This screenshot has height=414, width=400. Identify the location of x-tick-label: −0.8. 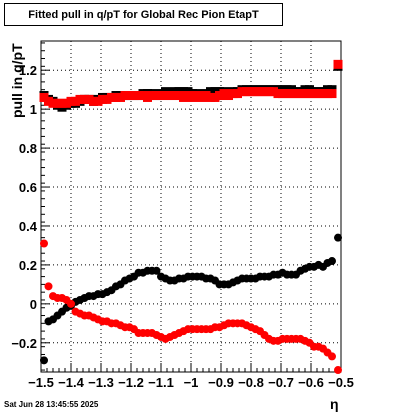
(251, 382).